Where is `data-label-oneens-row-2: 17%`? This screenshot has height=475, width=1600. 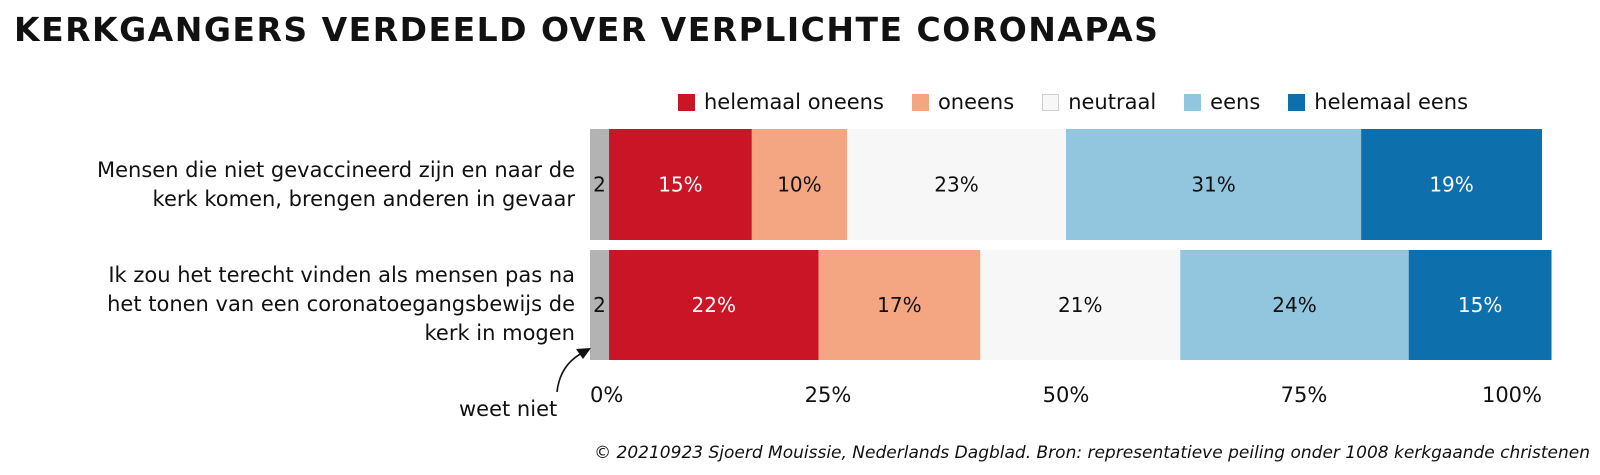
data-label-oneens-row-2: 17% is located at coordinates (899, 305).